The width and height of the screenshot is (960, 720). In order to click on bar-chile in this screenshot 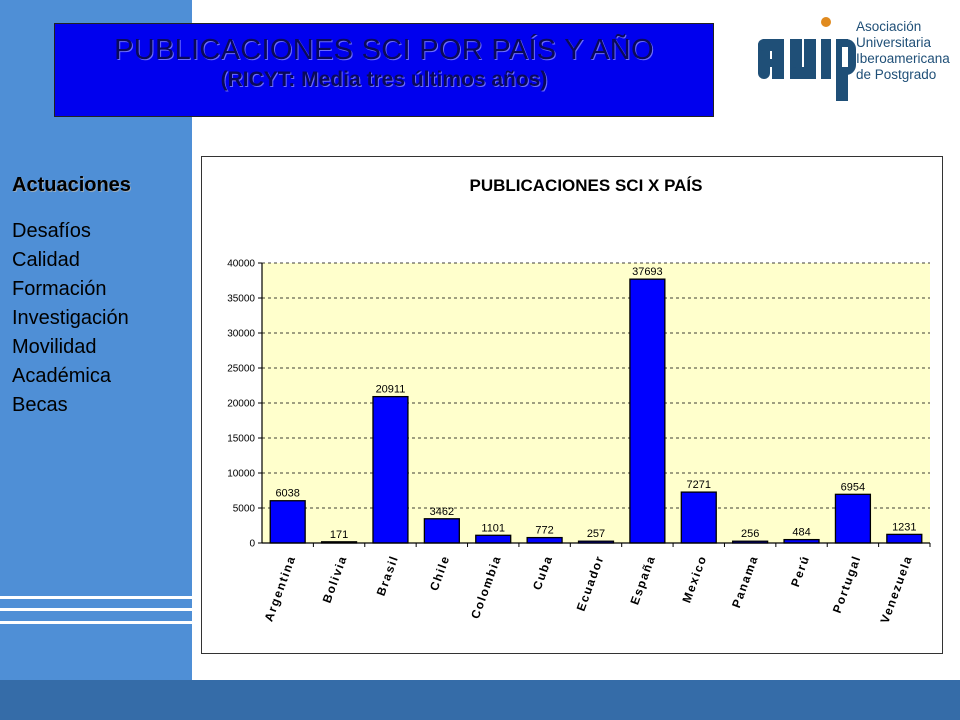, I will do `click(441, 531)`.